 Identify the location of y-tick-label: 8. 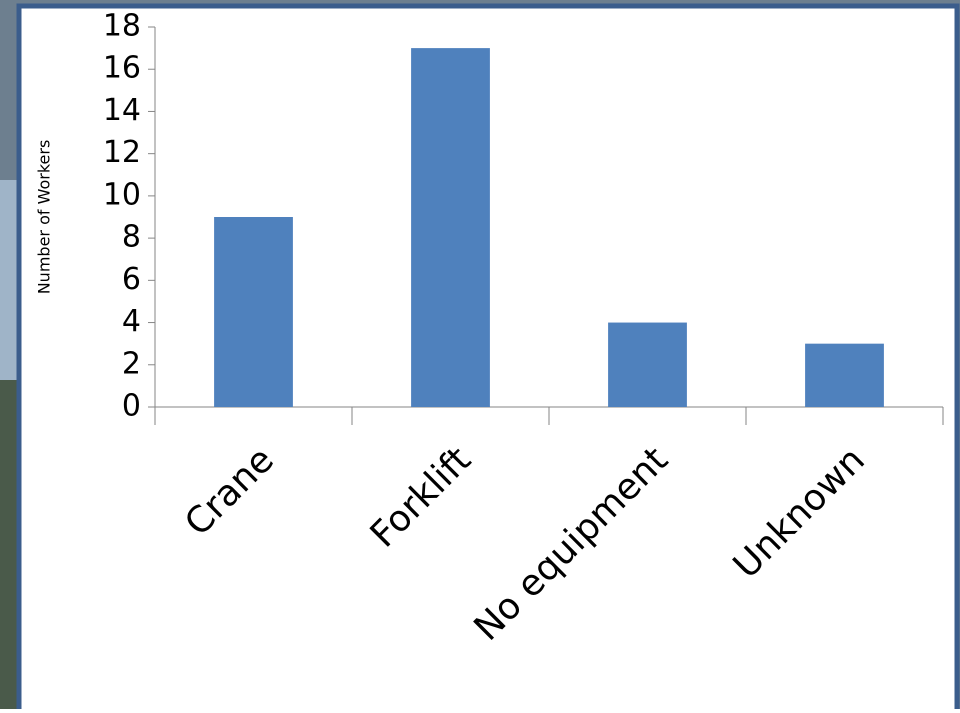
(131, 237).